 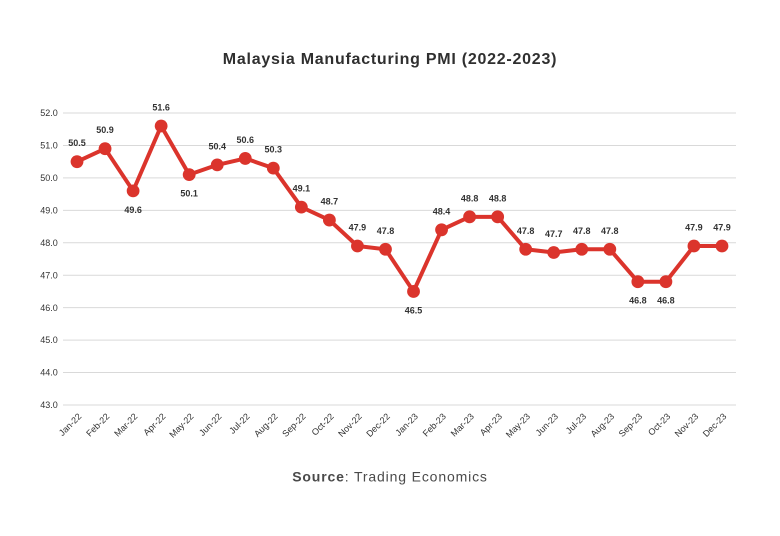 What do you see at coordinates (603, 425) in the screenshot?
I see `svg-text: Aug-23` at bounding box center [603, 425].